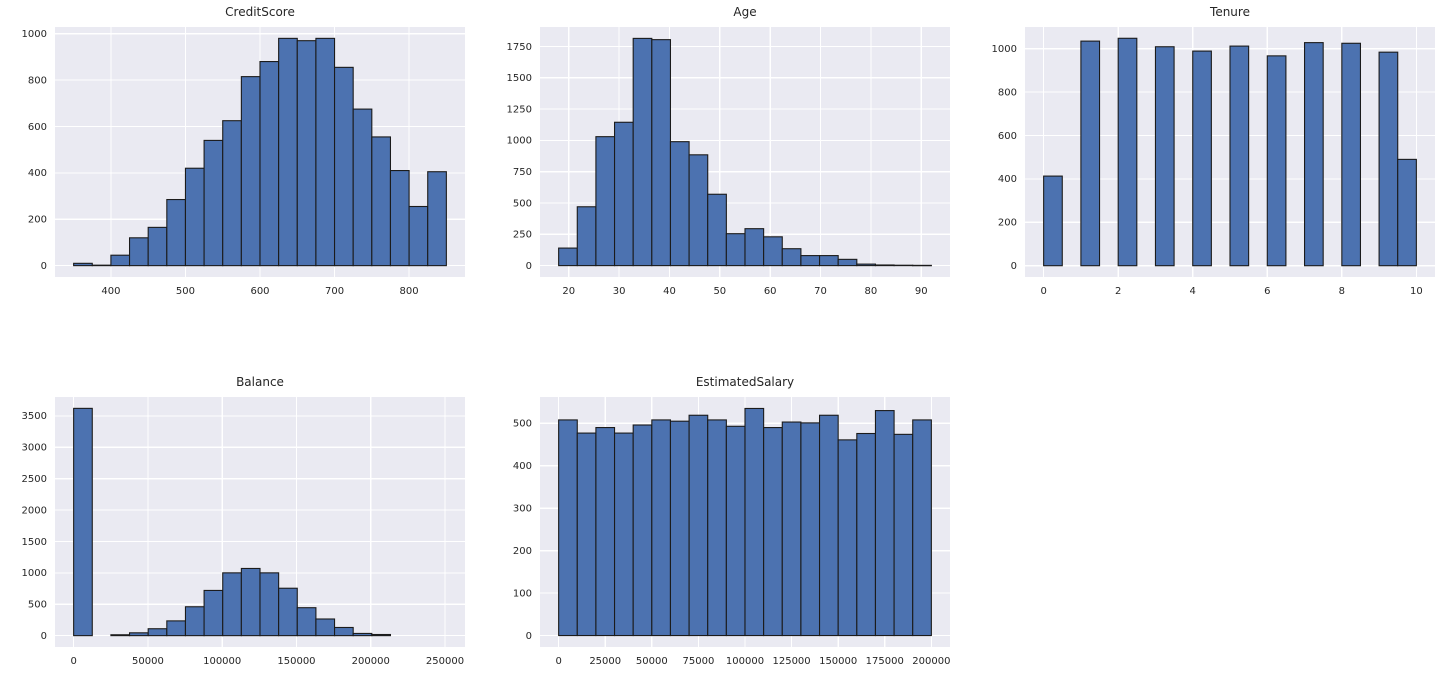 The image size is (1455, 676). I want to click on x-tick-label: 800, so click(409, 291).